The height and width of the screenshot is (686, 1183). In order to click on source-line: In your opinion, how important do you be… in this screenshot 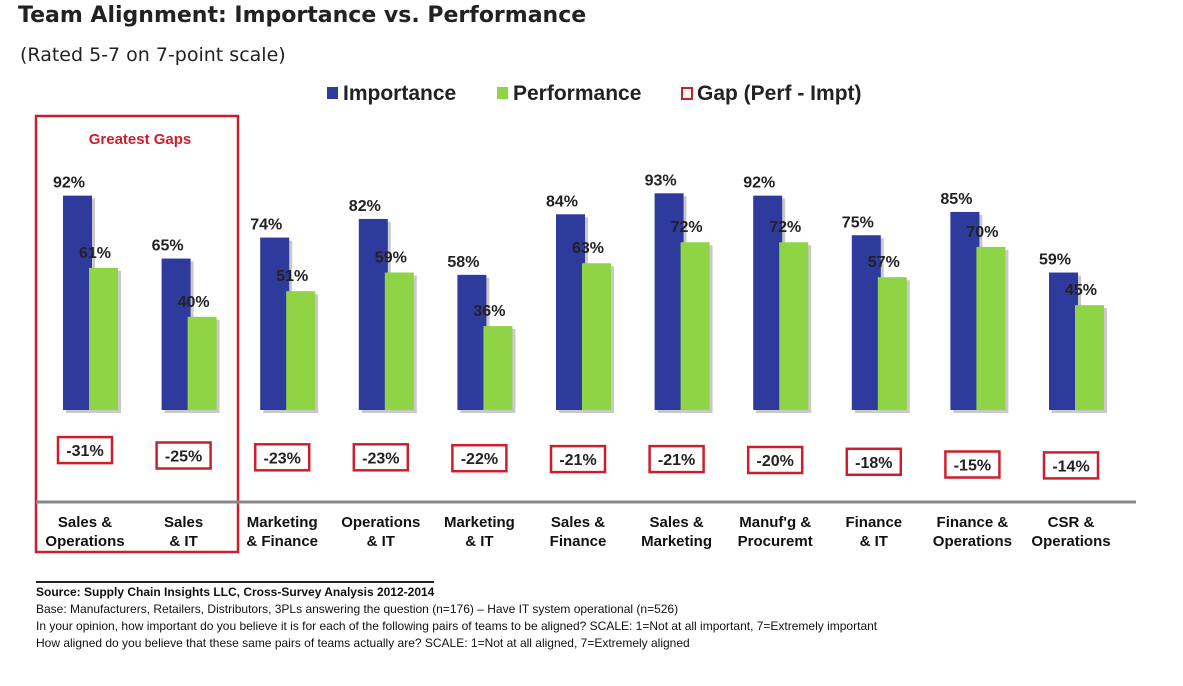, I will do `click(457, 626)`.